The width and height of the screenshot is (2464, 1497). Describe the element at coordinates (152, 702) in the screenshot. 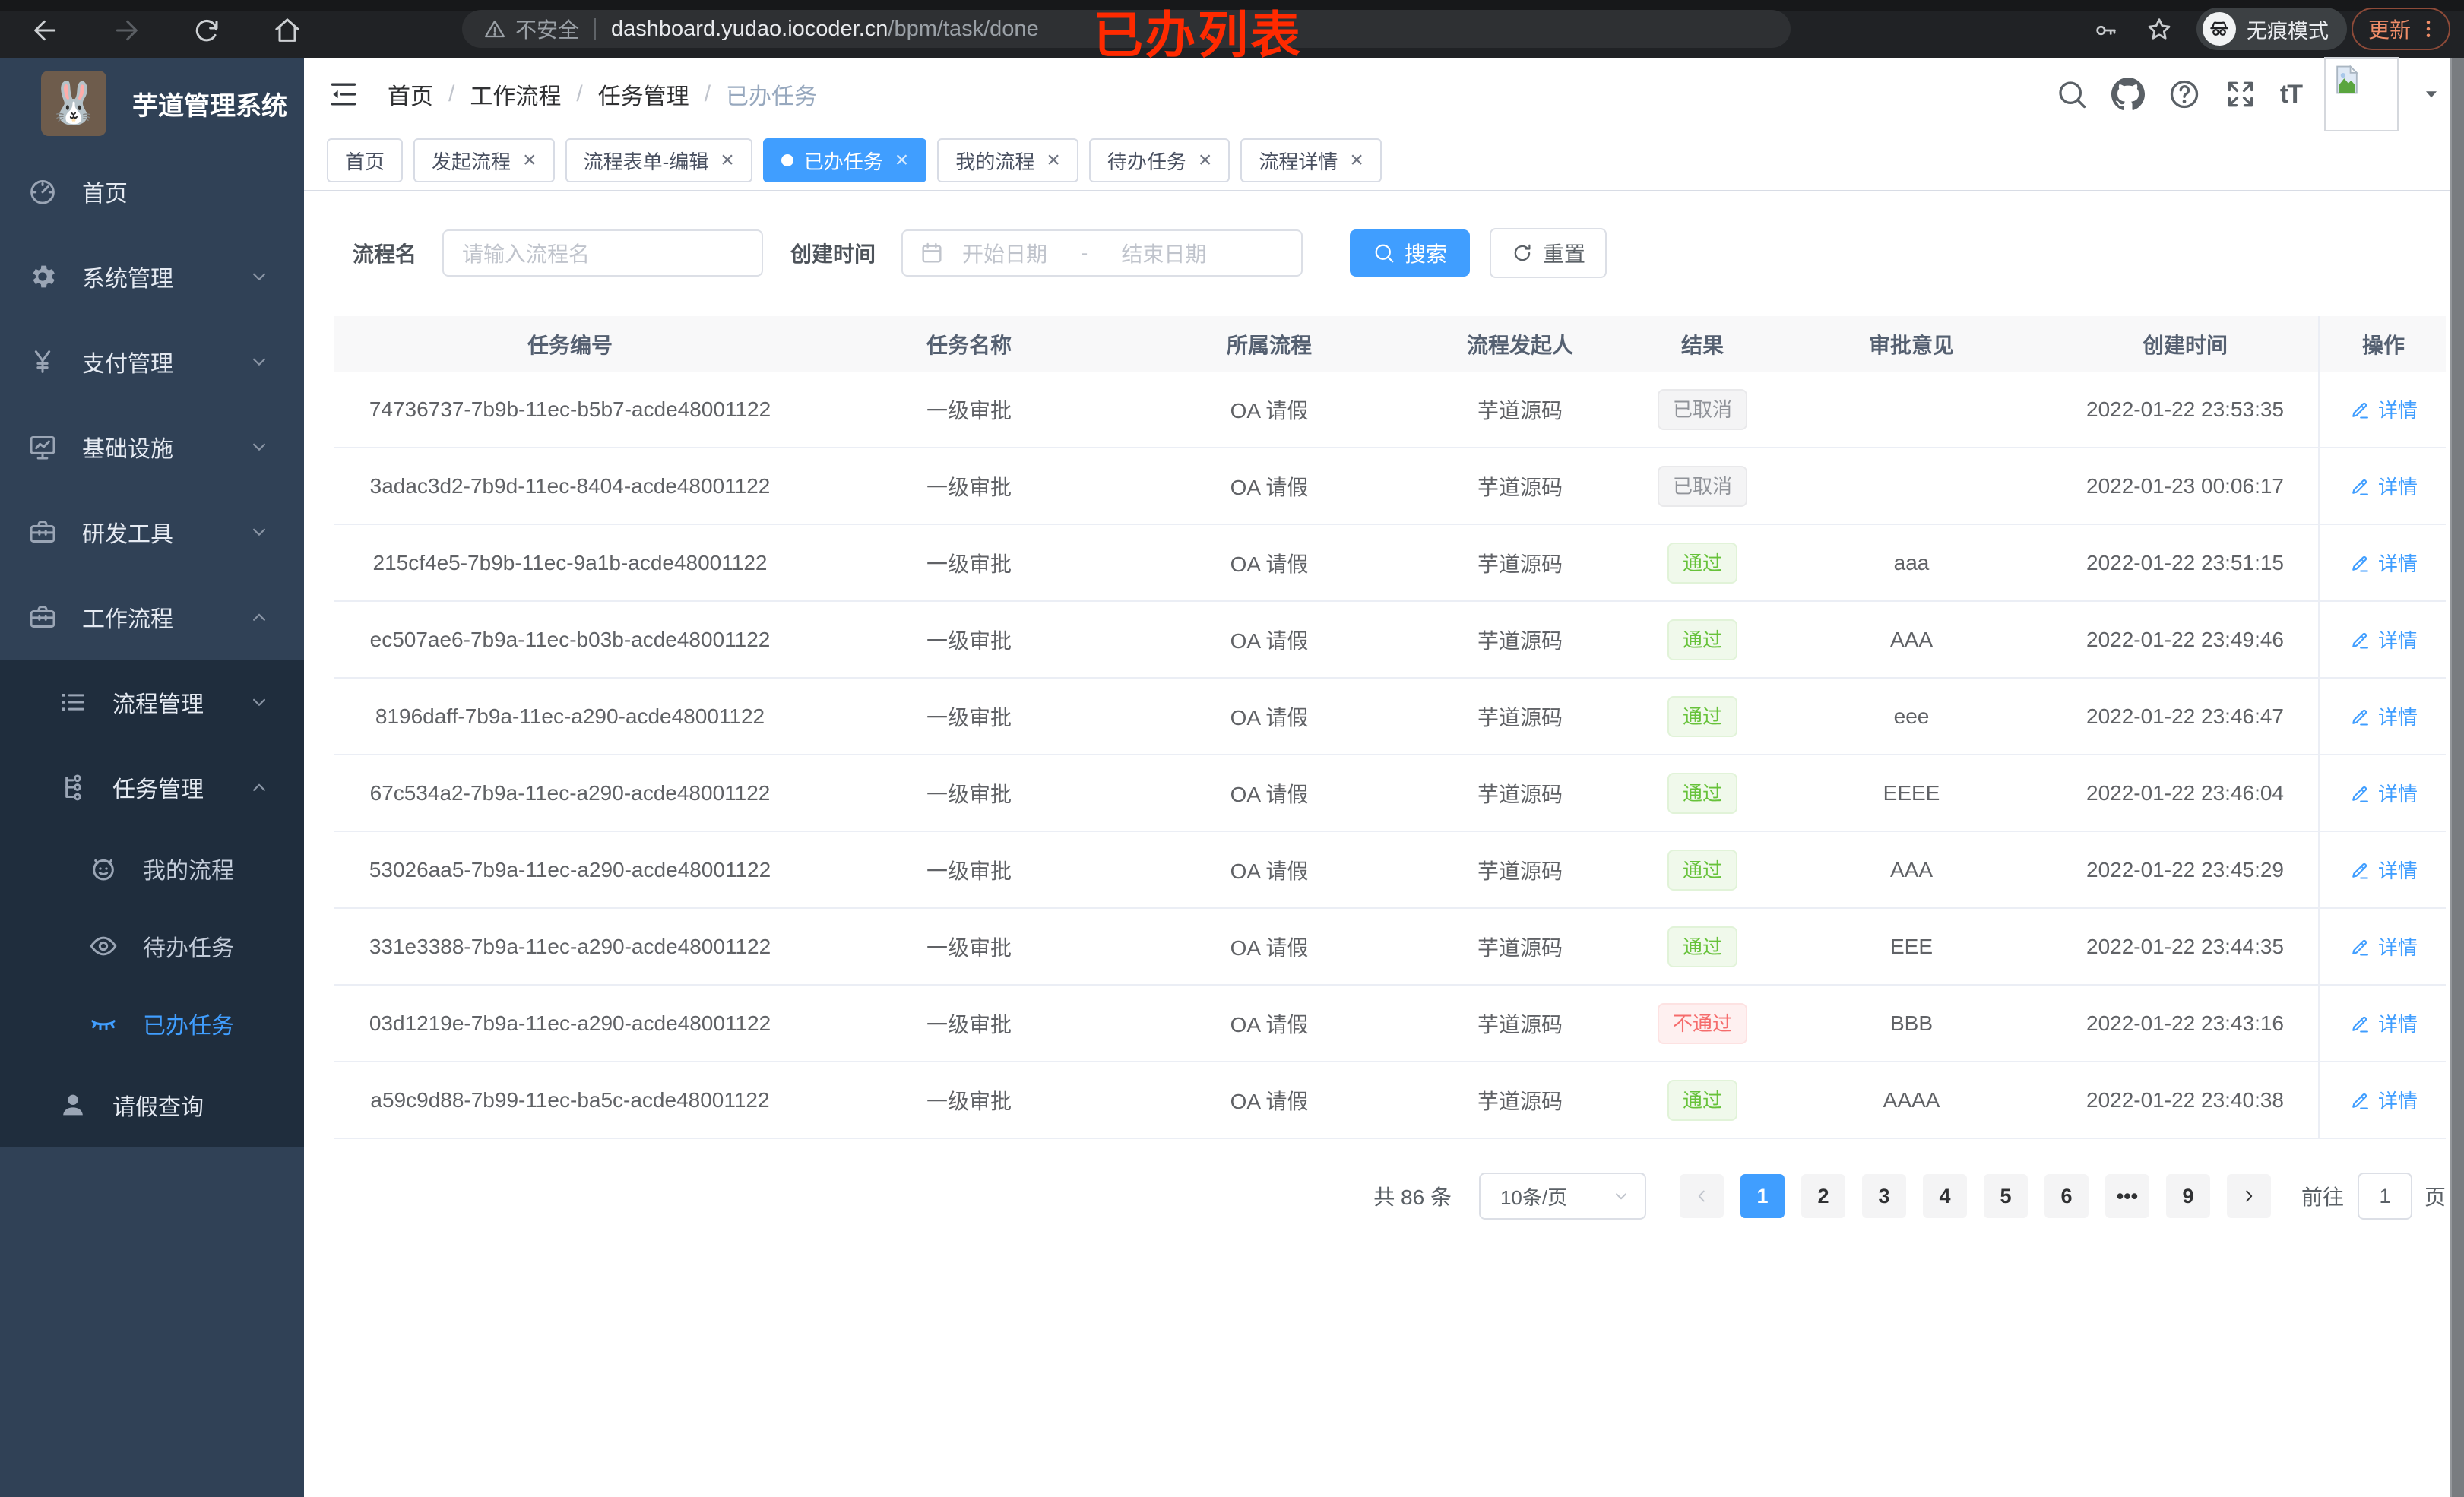

I see `sidebar-item-process-mgmt: 流程管理` at that location.